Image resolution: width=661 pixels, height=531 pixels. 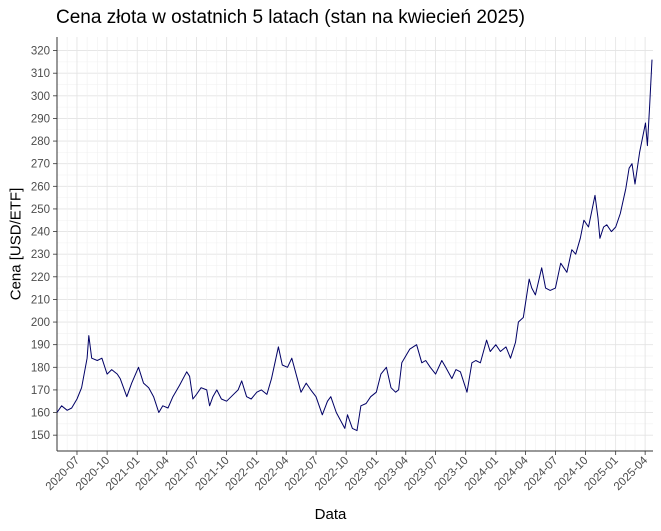 I want to click on y-tick-label: 320, so click(x=40, y=52).